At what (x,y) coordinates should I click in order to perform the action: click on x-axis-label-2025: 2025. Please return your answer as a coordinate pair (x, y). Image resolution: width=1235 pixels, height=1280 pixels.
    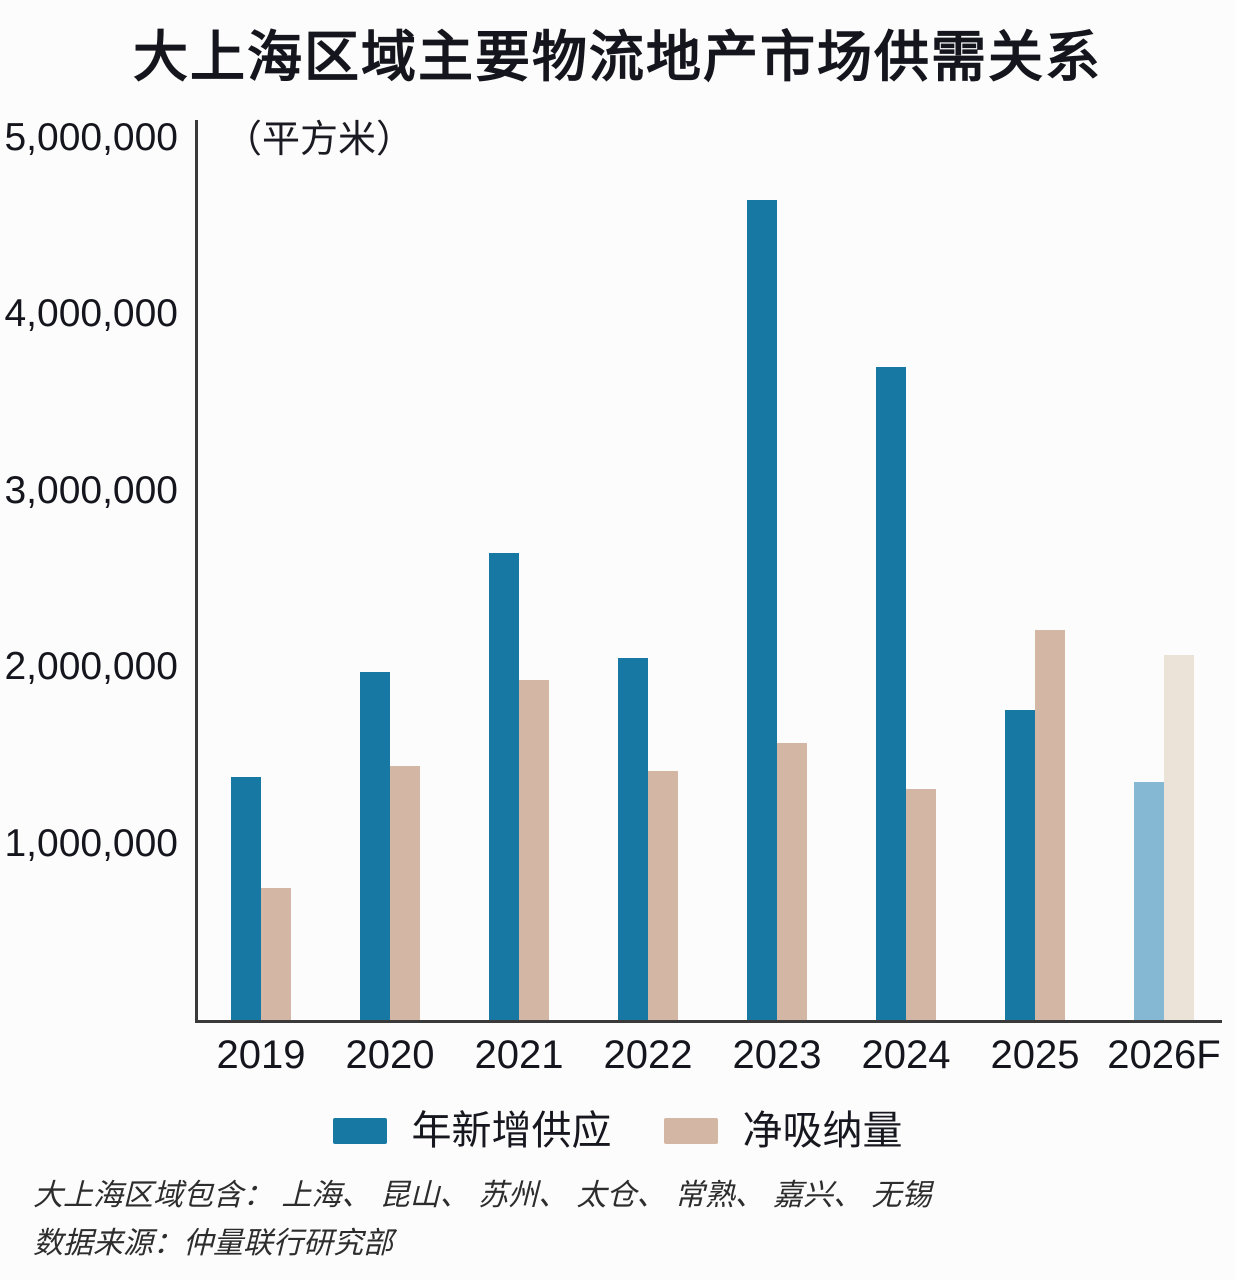
    Looking at the image, I should click on (1035, 1055).